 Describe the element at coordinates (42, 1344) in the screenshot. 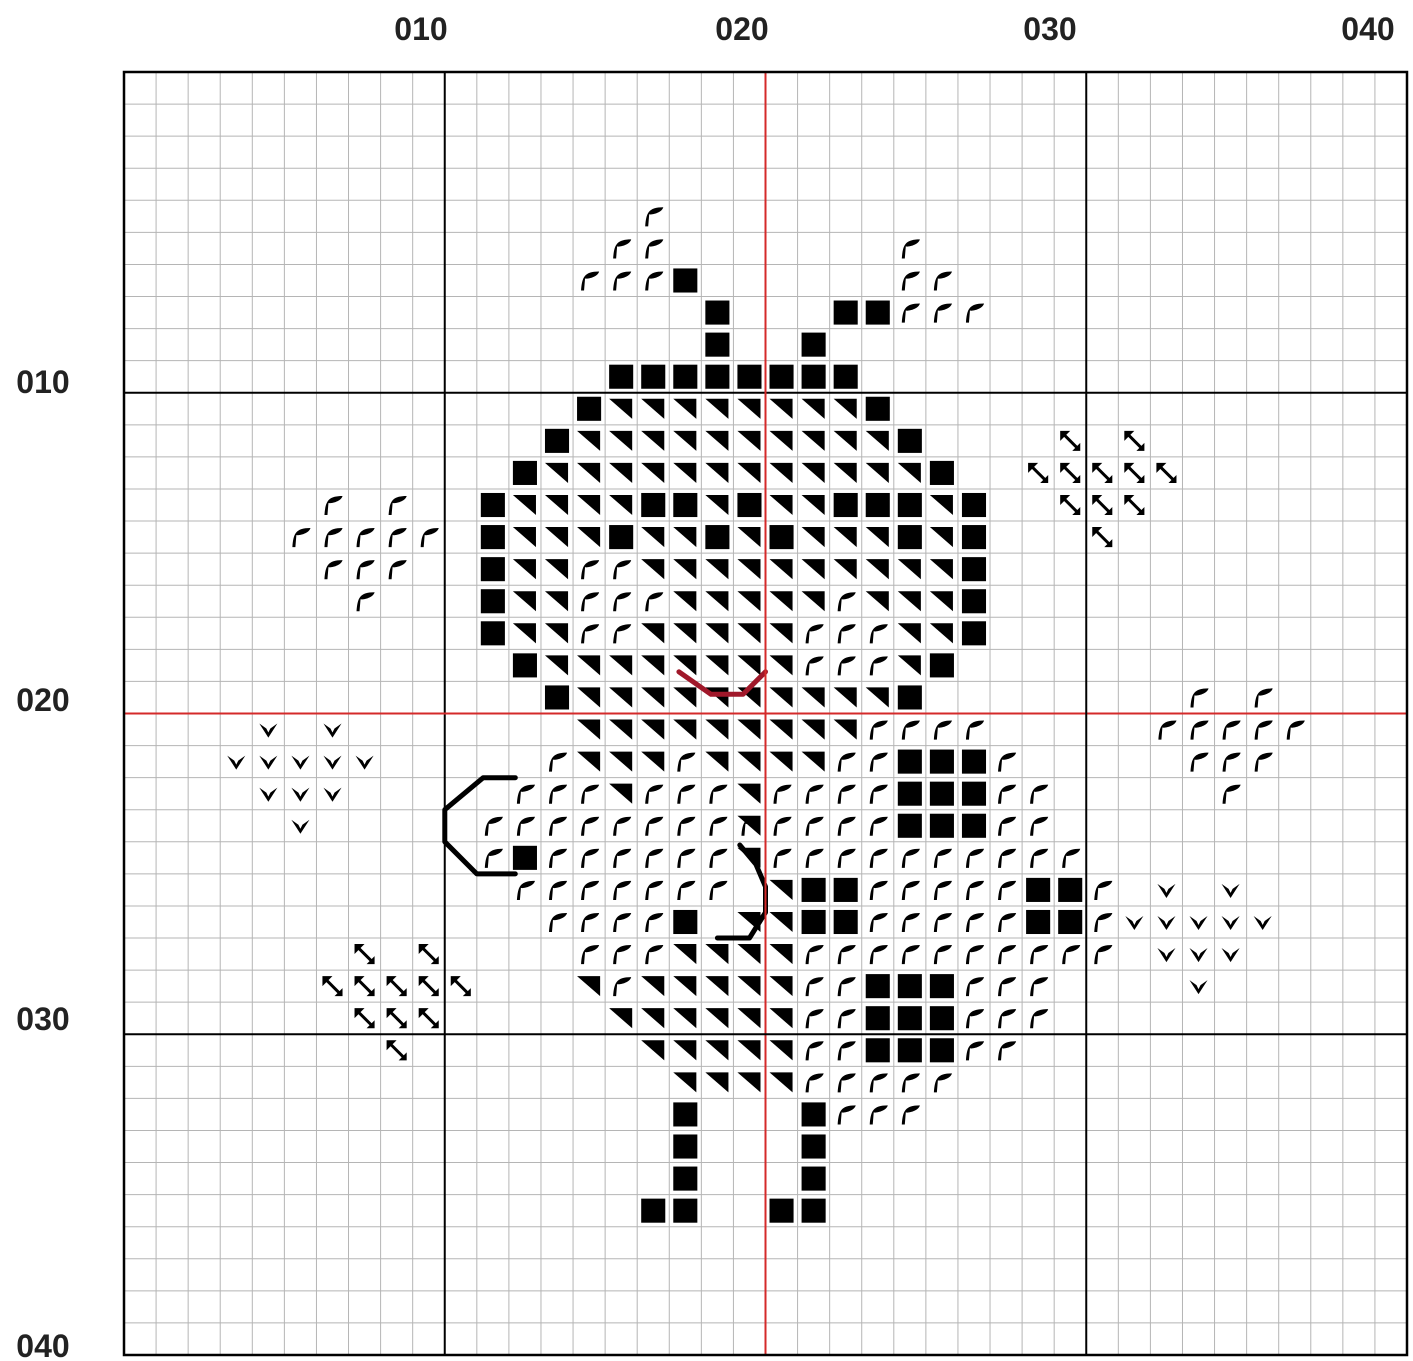

I see `y-tick-label-040: 040` at that location.